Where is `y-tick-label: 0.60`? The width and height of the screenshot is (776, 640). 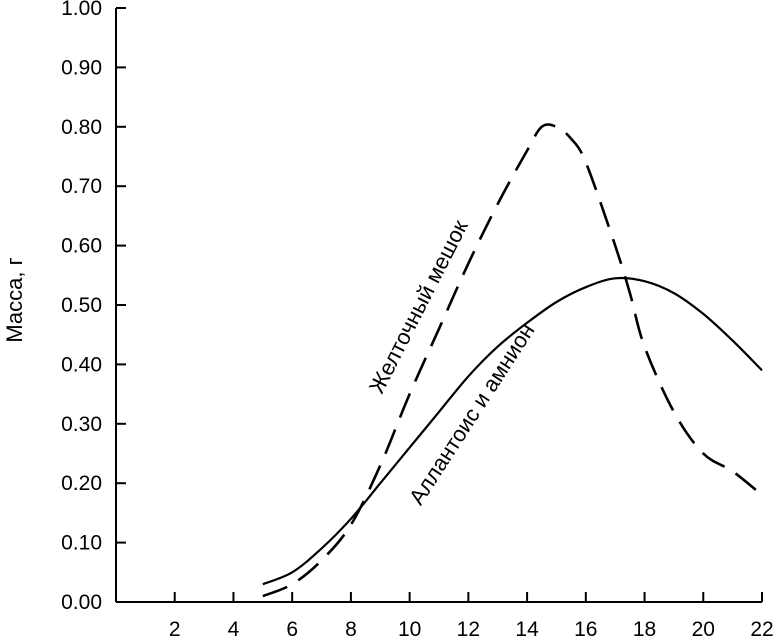
y-tick-label: 0.60 is located at coordinates (81, 246).